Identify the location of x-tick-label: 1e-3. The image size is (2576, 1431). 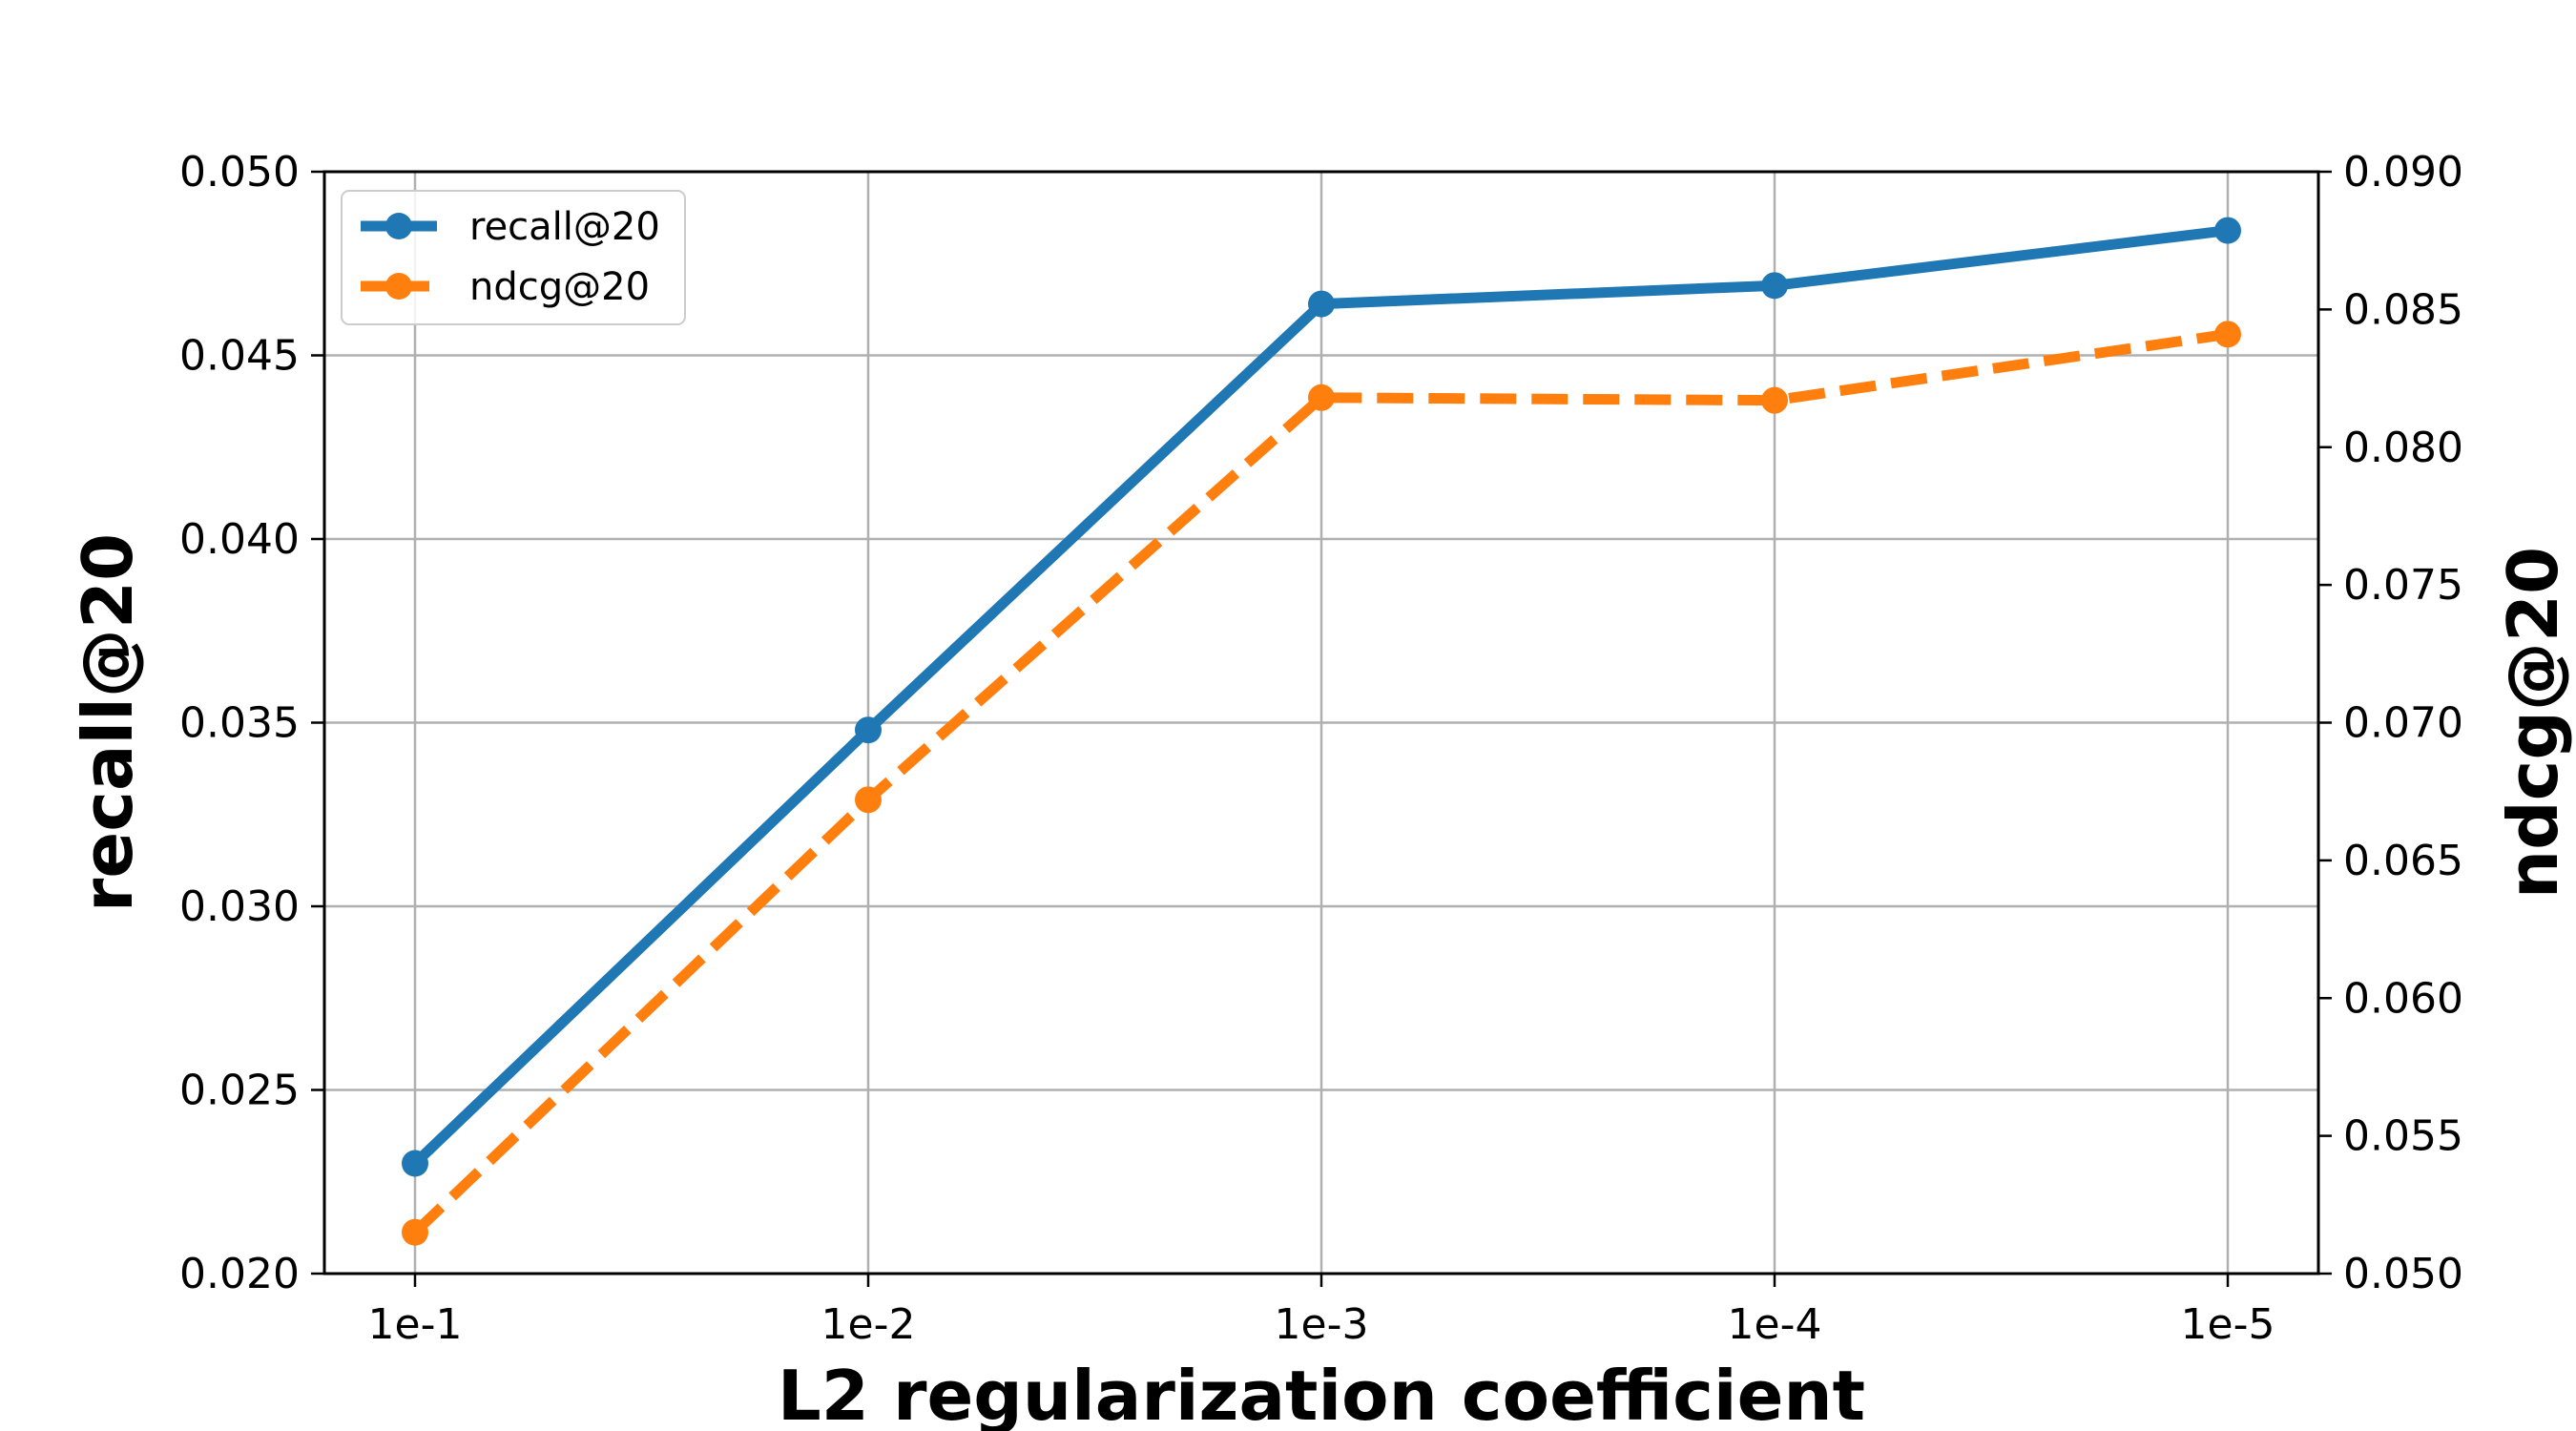
(1322, 1324).